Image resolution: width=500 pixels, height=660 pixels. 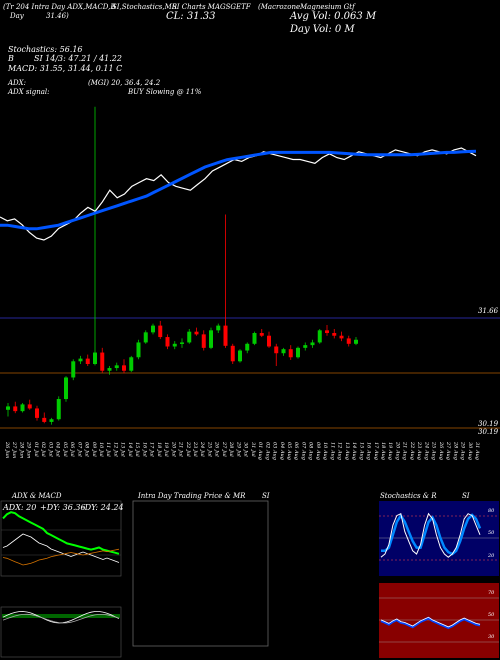 What do you see at coordinates (65, 68) in the screenshot?
I see `macd-summary: MACD: 31.55, 31.44, 0.11 C` at bounding box center [65, 68].